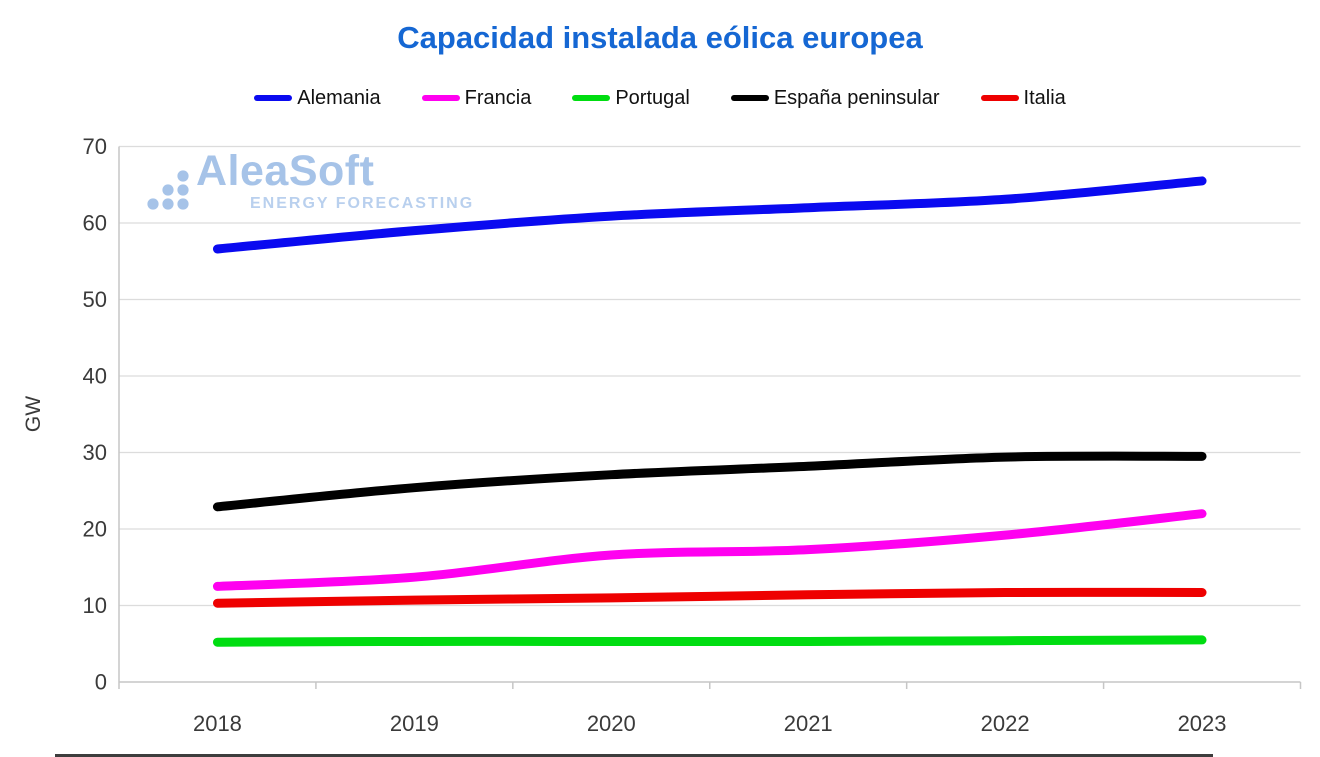  What do you see at coordinates (709, 597) in the screenshot?
I see `series-line-italia` at bounding box center [709, 597].